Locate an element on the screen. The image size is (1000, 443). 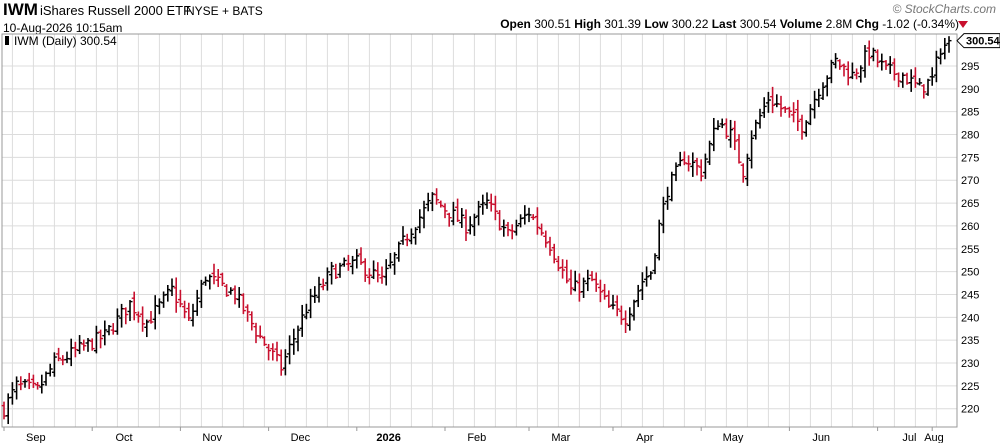
open-label: Open is located at coordinates (515, 24).